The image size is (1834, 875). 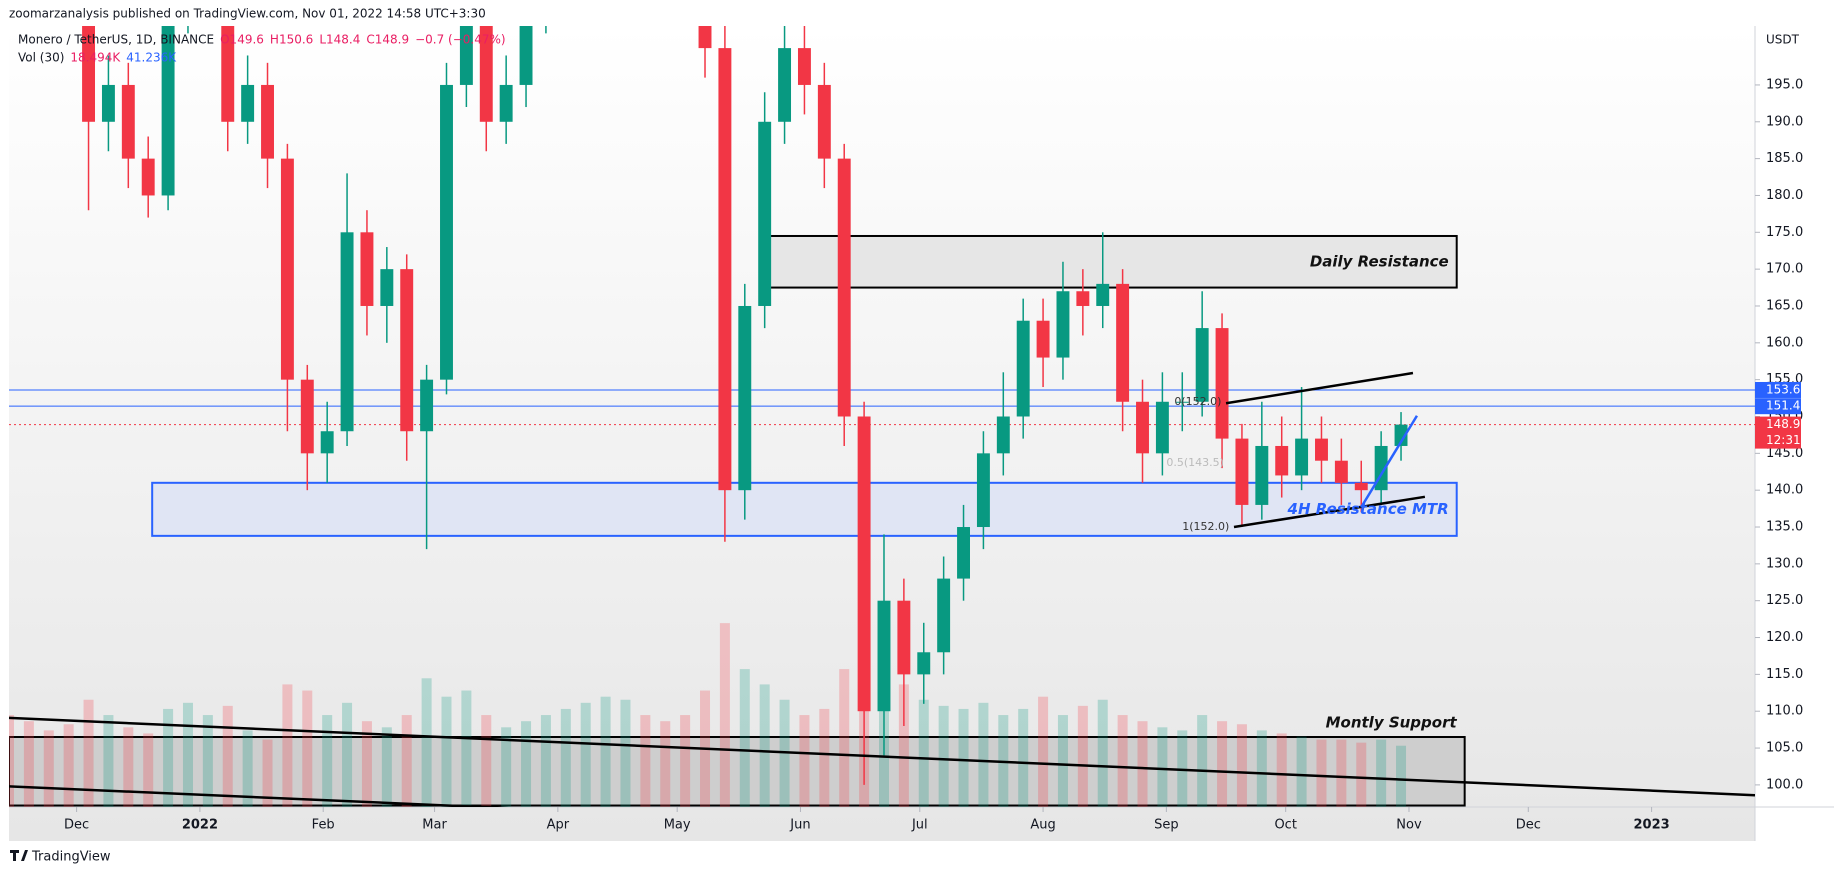 What do you see at coordinates (41, 58) in the screenshot?
I see `volume-legend-item: Vol (30)` at bounding box center [41, 58].